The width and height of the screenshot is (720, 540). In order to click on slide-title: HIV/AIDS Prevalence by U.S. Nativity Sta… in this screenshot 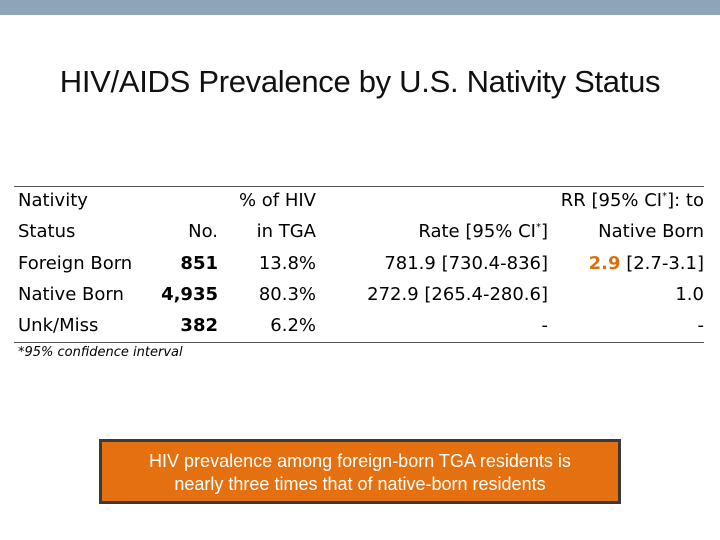, I will do `click(360, 81)`.